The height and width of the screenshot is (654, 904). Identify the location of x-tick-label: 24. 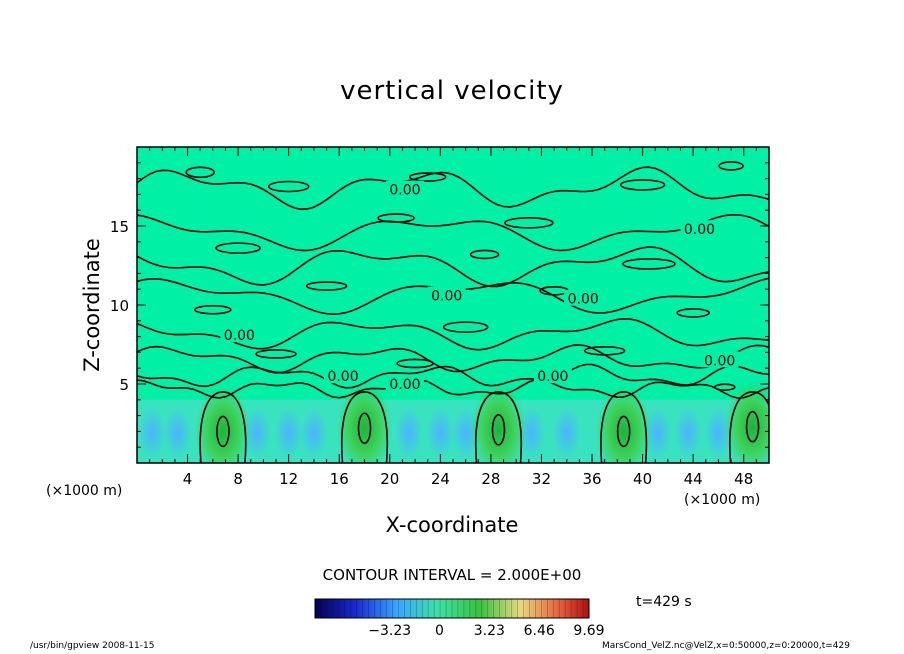
(440, 479).